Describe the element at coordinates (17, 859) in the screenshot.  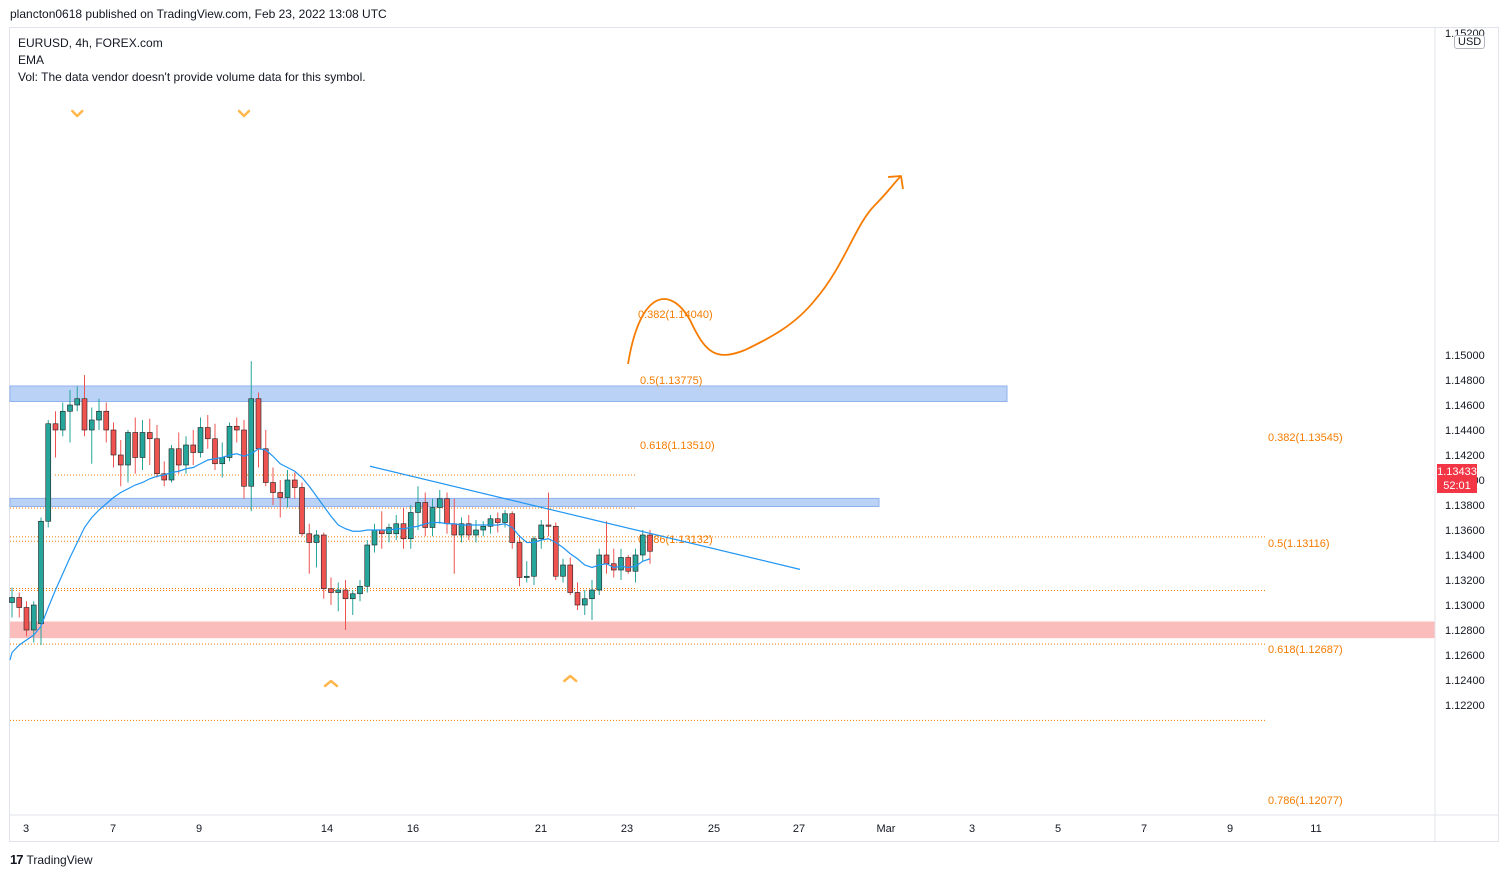
I see `tradingview-logo-icon: 17` at that location.